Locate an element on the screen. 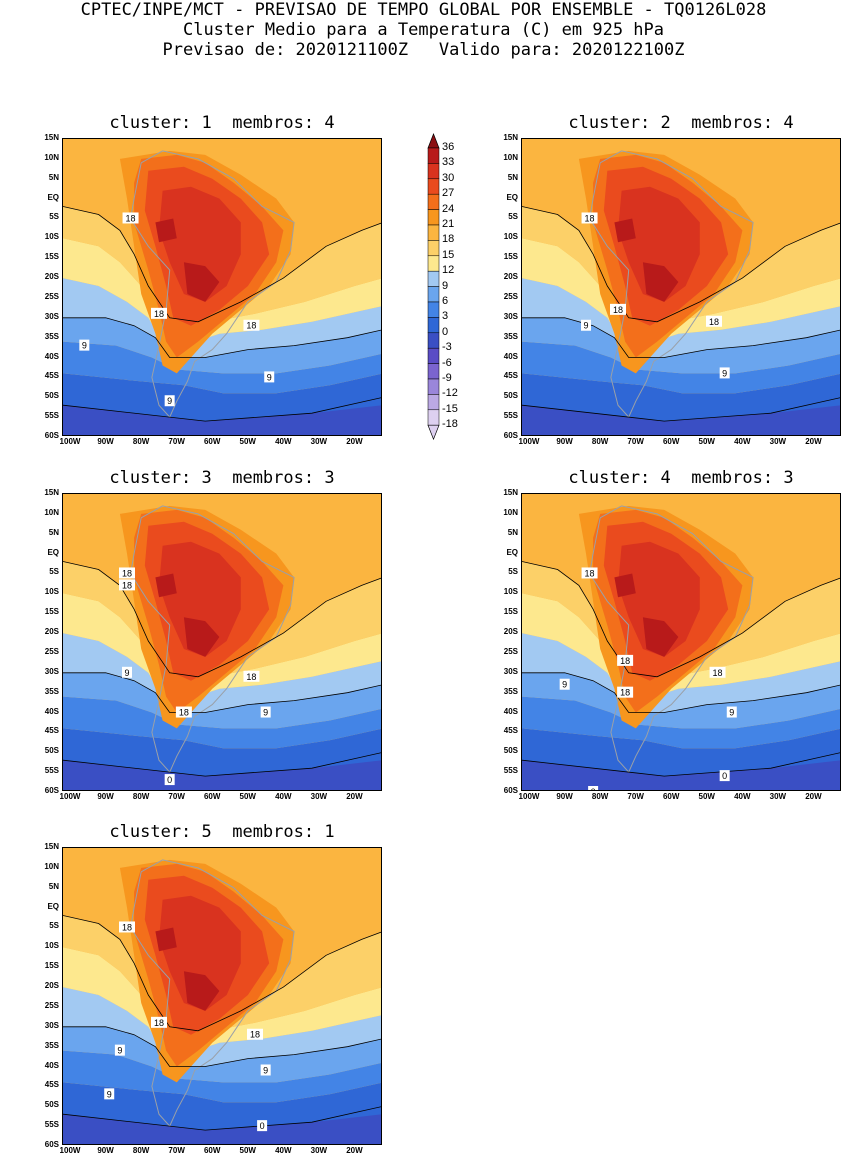 The width and height of the screenshot is (847, 1157). colorbar-label: 18 is located at coordinates (448, 239).